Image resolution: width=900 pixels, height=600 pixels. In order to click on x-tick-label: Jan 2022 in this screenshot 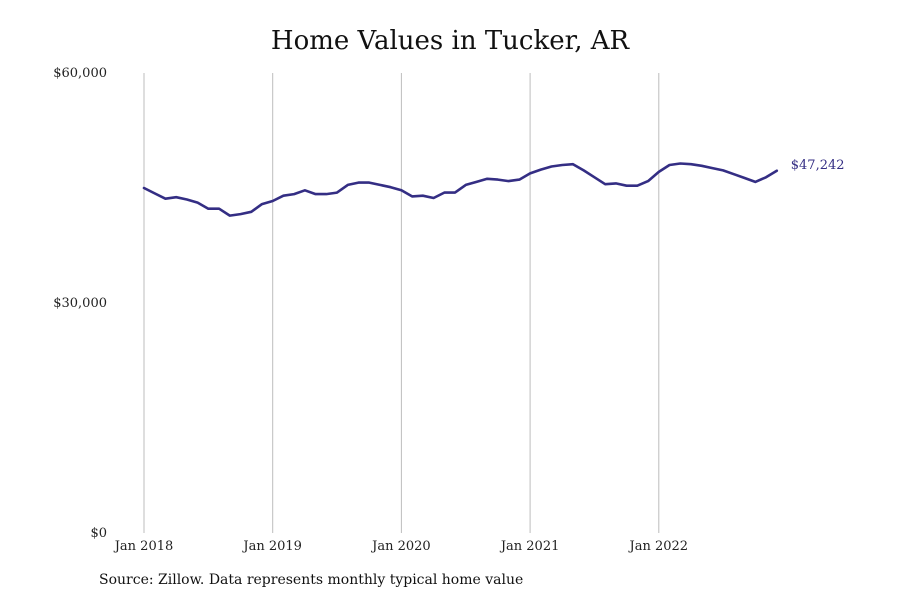, I will do `click(658, 546)`.